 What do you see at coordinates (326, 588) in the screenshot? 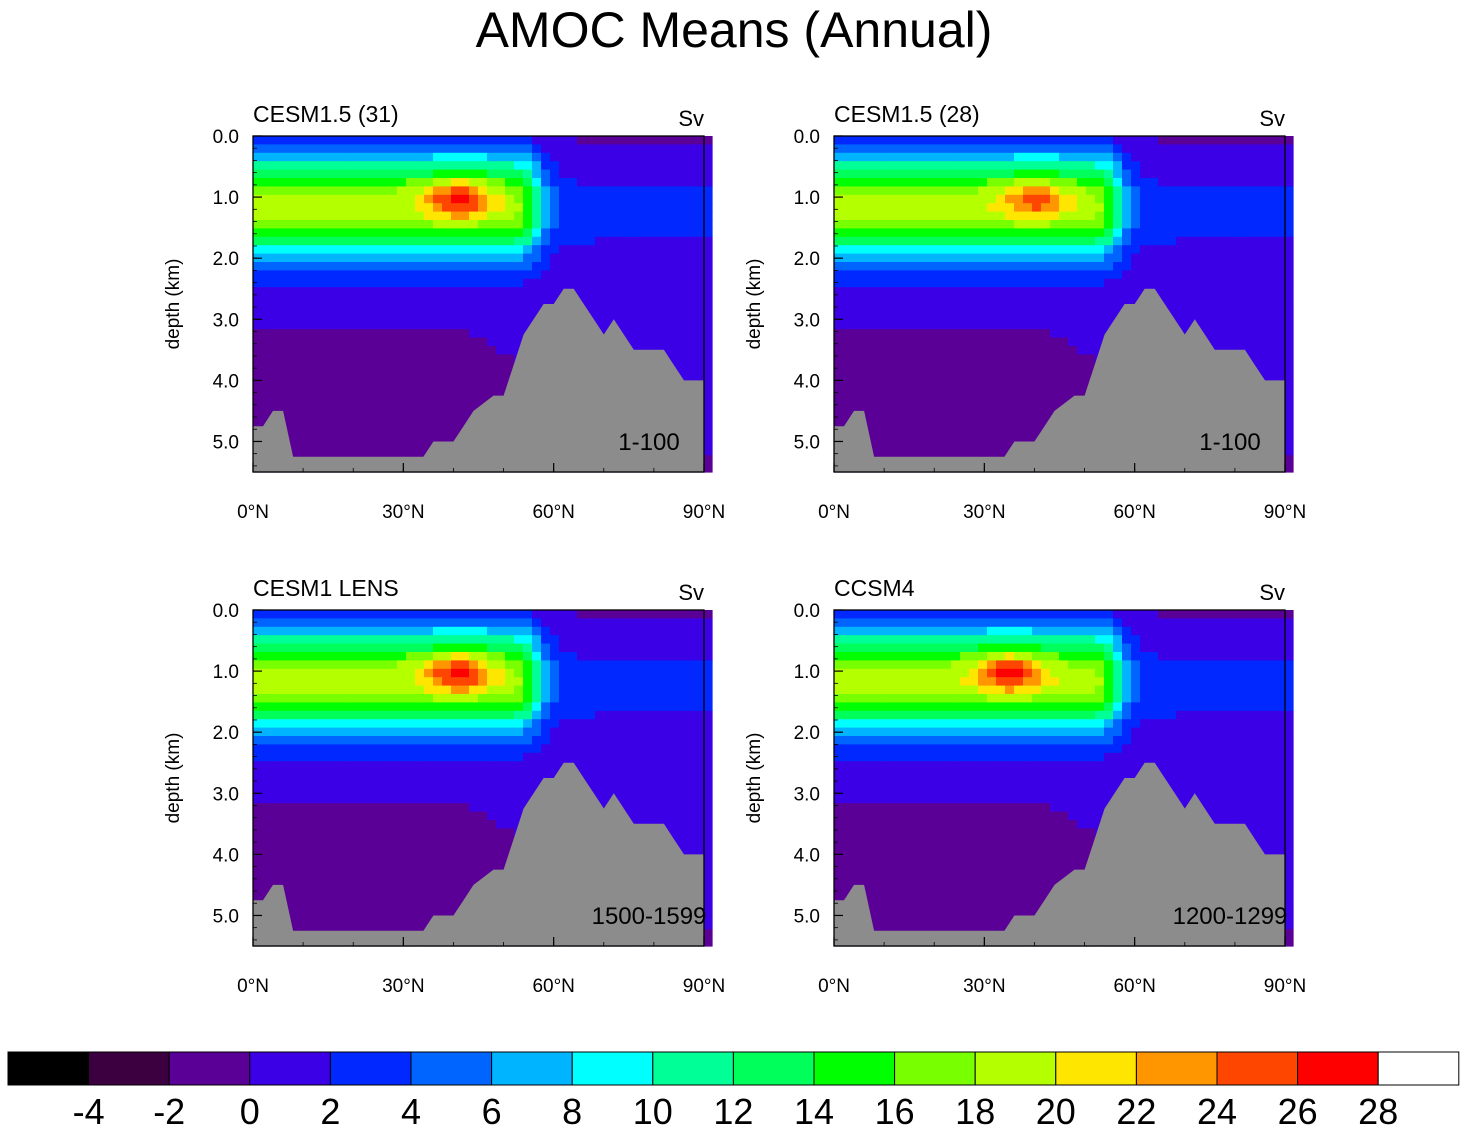
I see `panel-title: CESM1 LENS` at bounding box center [326, 588].